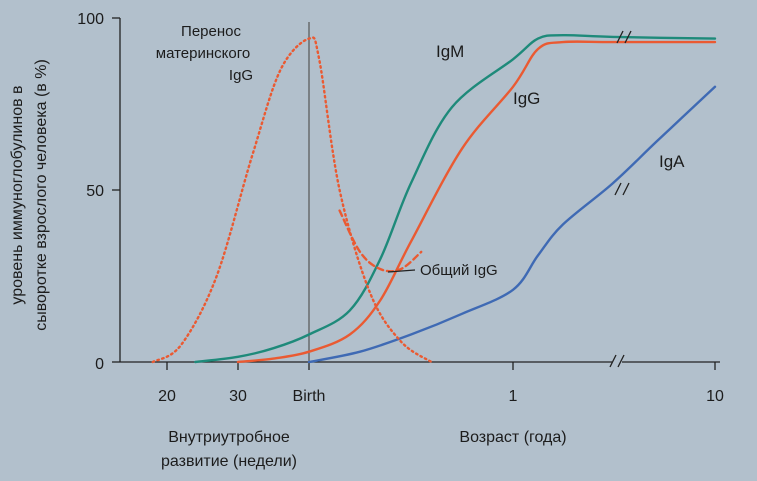 This screenshot has height=481, width=757. Describe the element at coordinates (95, 191) in the screenshot. I see `y-tick-label-50: 50` at that location.